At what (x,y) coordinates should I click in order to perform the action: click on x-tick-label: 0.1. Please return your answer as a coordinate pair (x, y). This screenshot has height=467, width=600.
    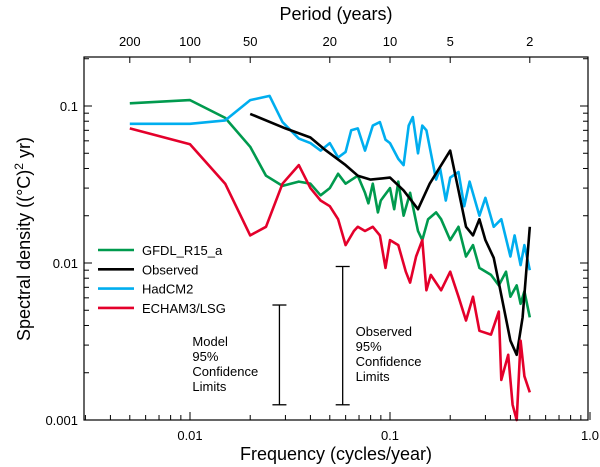
    Looking at the image, I should click on (390, 435).